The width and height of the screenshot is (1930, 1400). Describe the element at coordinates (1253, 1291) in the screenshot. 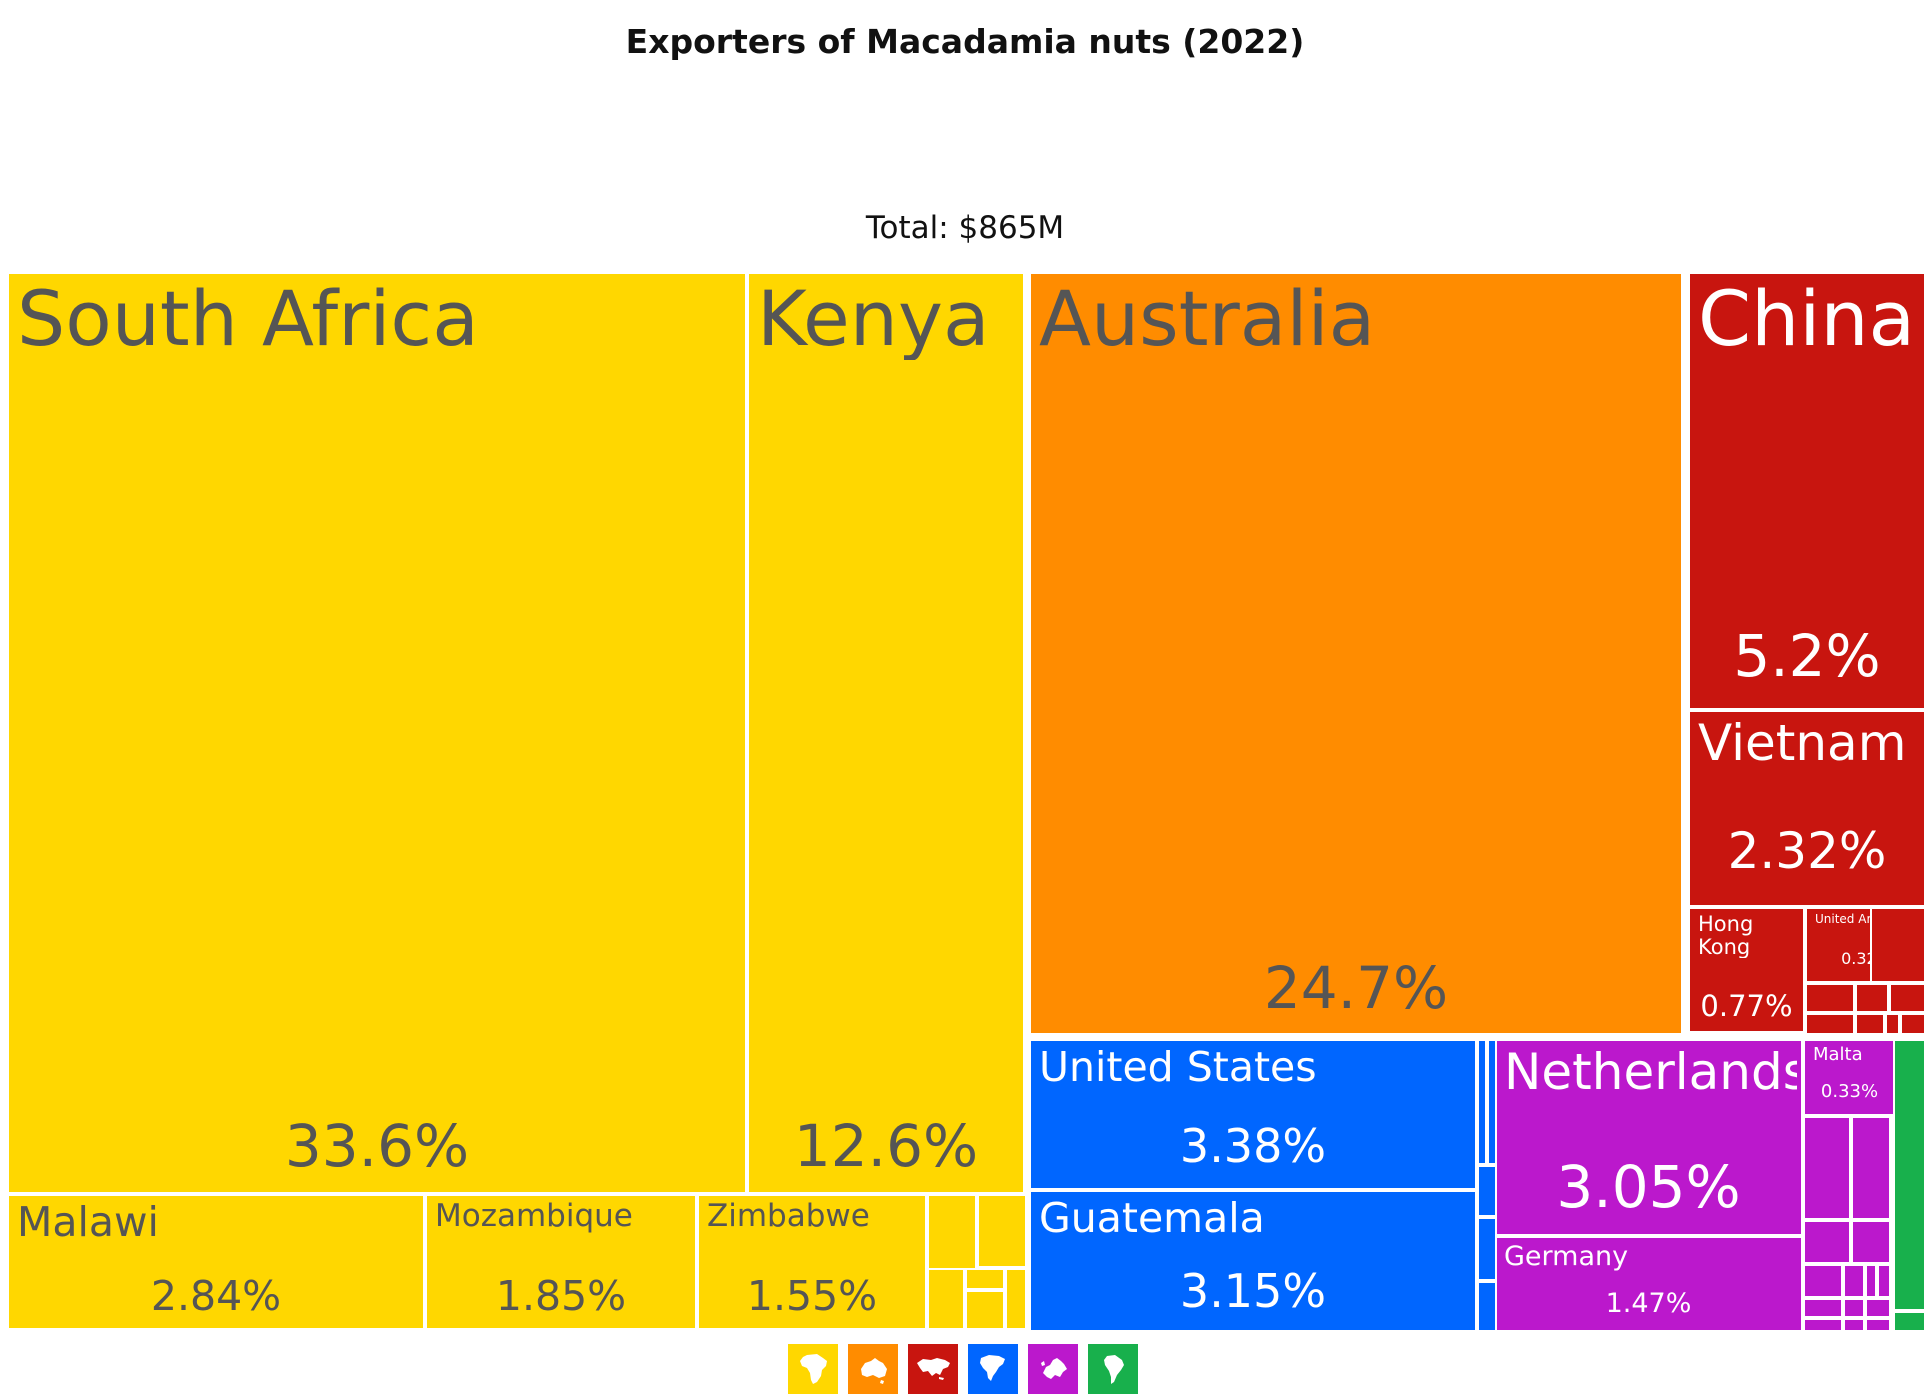

I see `tile-value: 3.15%` at that location.